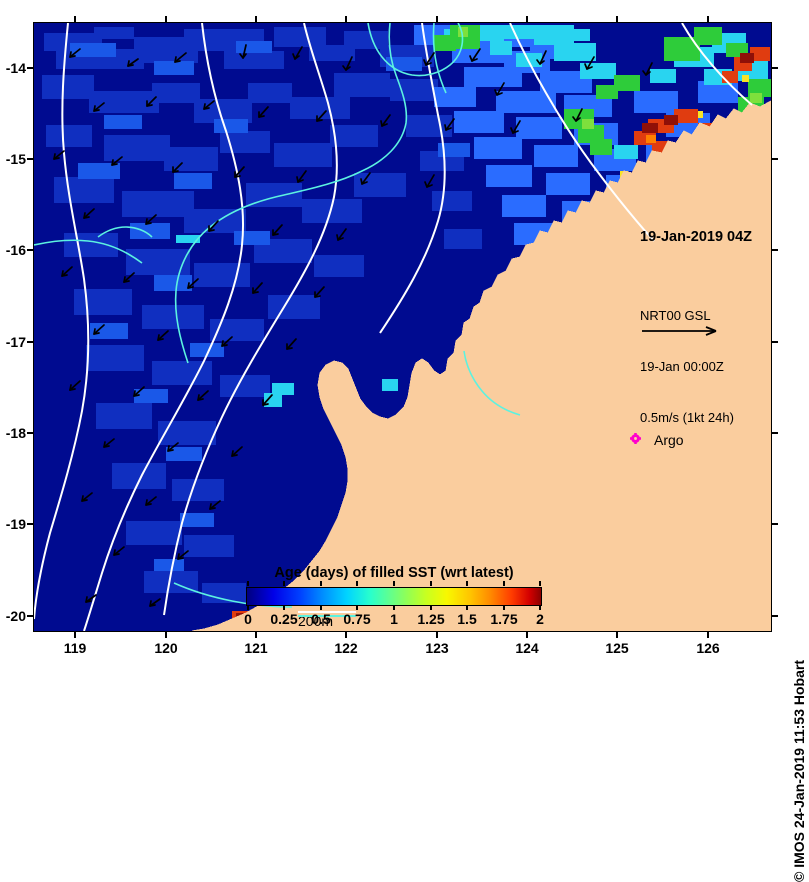 Image resolution: width=809 pixels, height=882 pixels. Describe the element at coordinates (346, 648) in the screenshot. I see `x-tick-label: 122` at that location.